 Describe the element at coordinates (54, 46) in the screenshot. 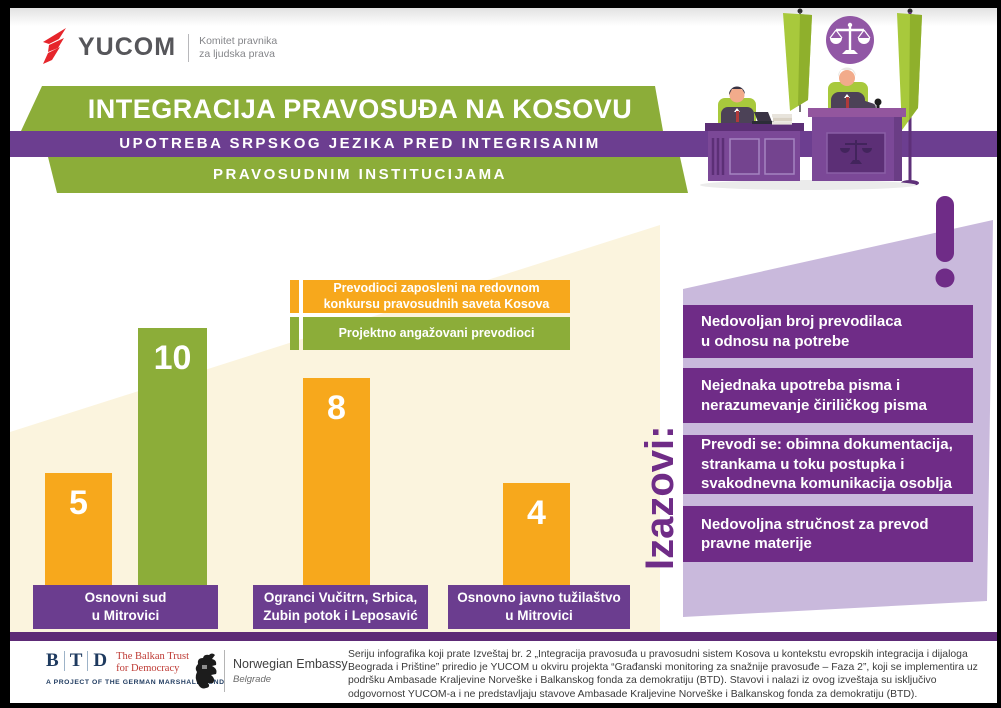

I see `yucom-logo-icon` at that location.